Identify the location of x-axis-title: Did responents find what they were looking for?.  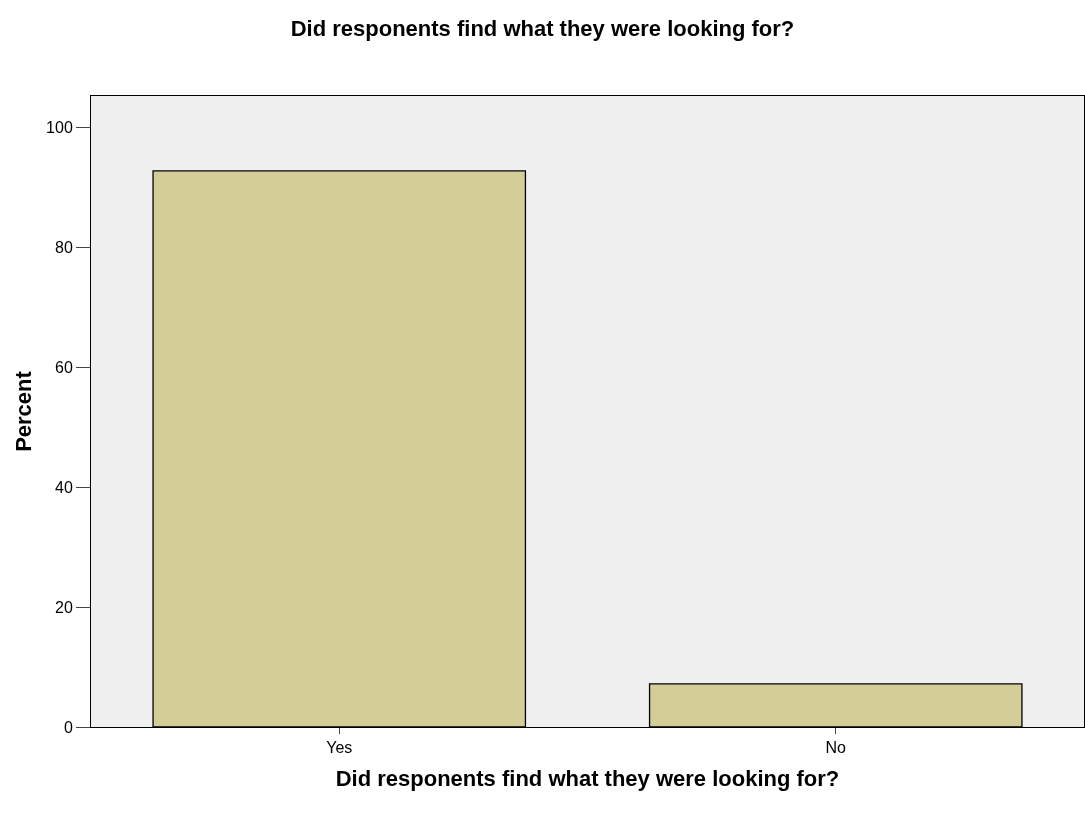
(587, 779).